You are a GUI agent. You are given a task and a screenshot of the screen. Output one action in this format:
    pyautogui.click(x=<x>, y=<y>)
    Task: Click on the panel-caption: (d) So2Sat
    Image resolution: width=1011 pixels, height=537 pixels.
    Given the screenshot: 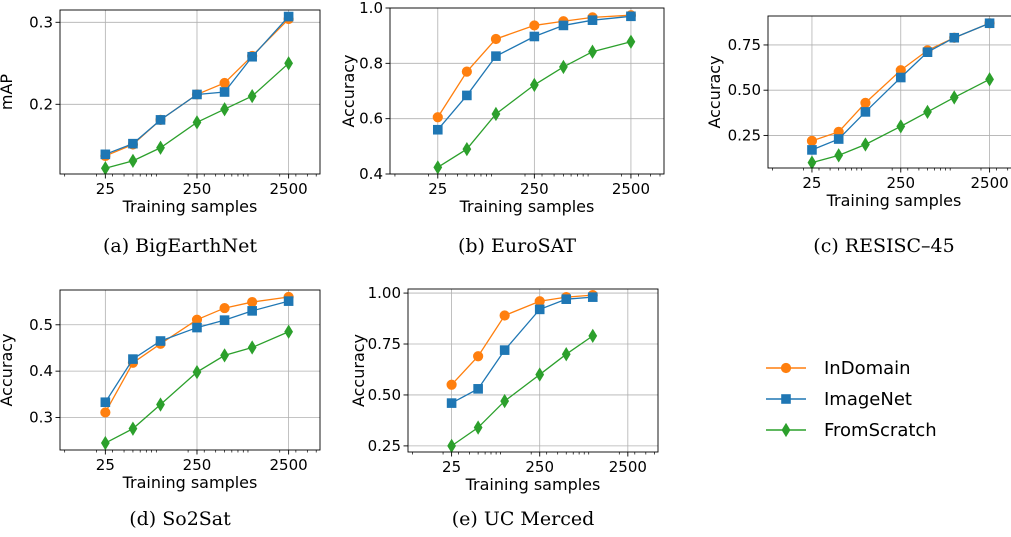 What is the action you would take?
    pyautogui.click(x=180, y=519)
    